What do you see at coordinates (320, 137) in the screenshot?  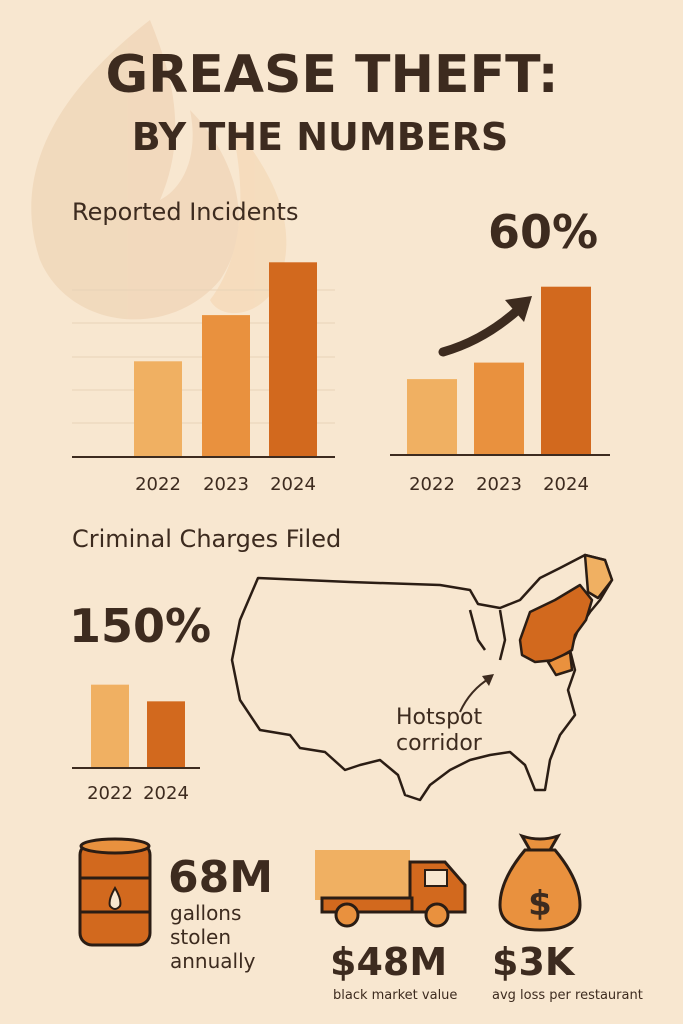 I see `page-subtitle: BY THE NUMBERS` at bounding box center [320, 137].